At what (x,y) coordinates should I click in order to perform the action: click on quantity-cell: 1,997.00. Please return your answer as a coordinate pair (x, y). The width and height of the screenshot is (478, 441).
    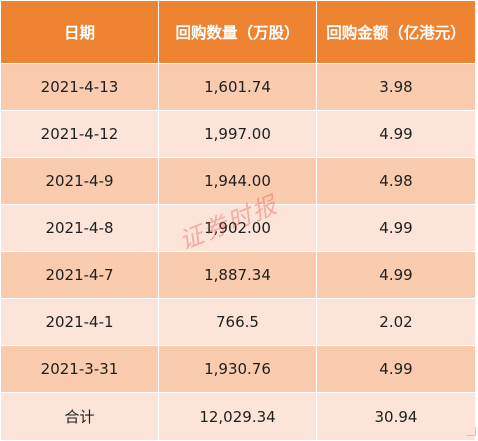
    Looking at the image, I should click on (238, 134).